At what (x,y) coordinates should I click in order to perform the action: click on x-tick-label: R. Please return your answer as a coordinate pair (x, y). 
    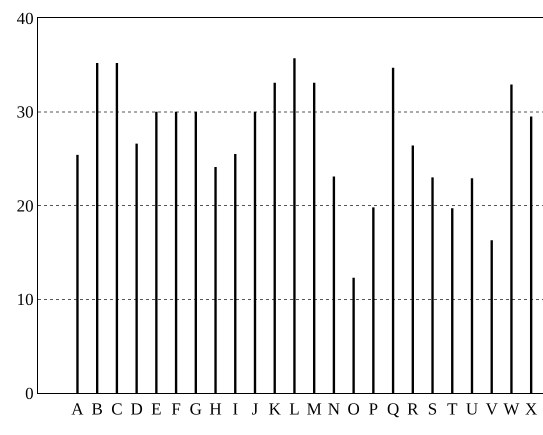
    Looking at the image, I should click on (413, 408).